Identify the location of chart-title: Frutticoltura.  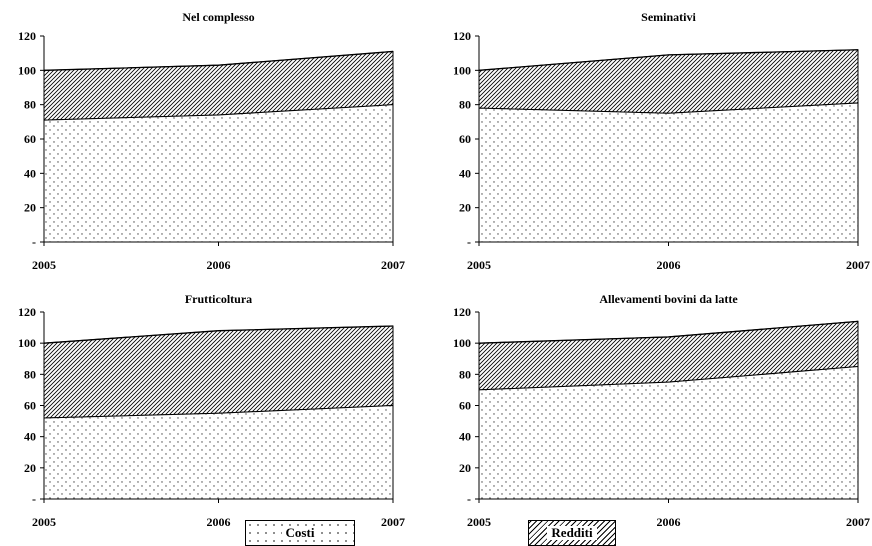
(218, 299).